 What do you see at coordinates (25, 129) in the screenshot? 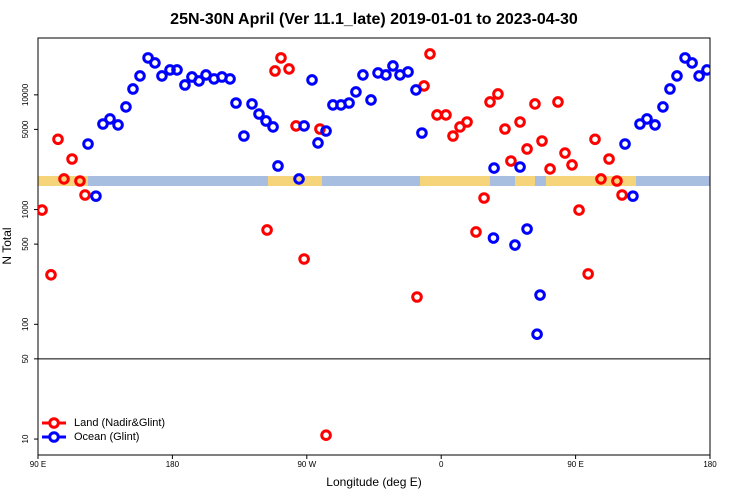
I see `y-tick-label: 5000` at bounding box center [25, 129].